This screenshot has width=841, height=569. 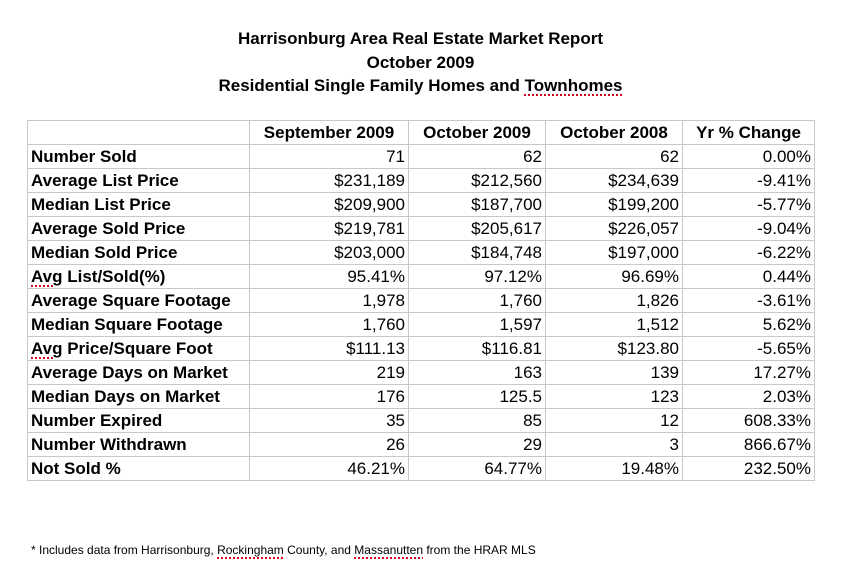 What do you see at coordinates (124, 550) in the screenshot?
I see `footnote-part-1: * Includes data from Harrisonburg,` at bounding box center [124, 550].